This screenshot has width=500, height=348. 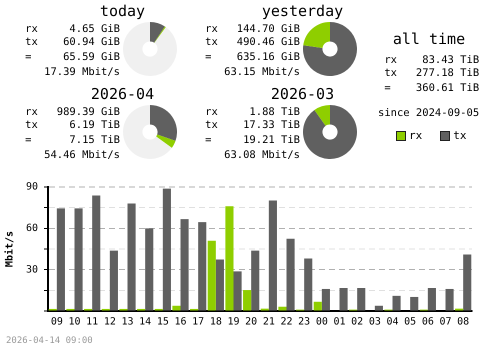 What do you see at coordinates (268, 322) in the screenshot?
I see `x-tick-label: 21` at bounding box center [268, 322].